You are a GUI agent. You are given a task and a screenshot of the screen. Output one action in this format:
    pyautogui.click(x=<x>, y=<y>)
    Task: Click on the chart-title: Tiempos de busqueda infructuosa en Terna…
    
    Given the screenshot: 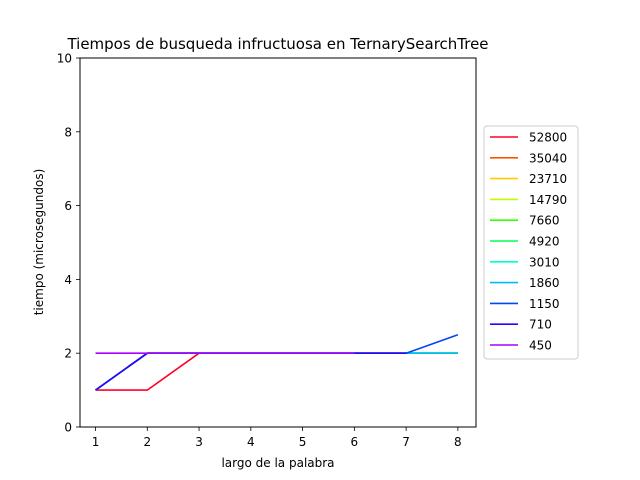 What is the action you would take?
    pyautogui.click(x=277, y=44)
    